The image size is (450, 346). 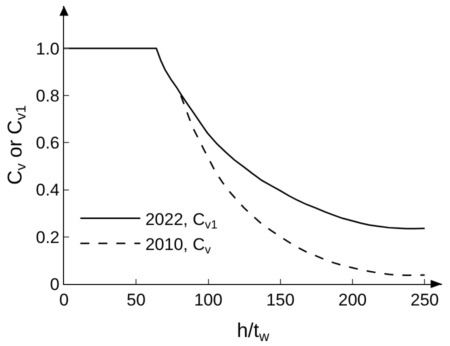 What do you see at coordinates (352, 300) in the screenshot?
I see `x-tick-label: 200` at bounding box center [352, 300].